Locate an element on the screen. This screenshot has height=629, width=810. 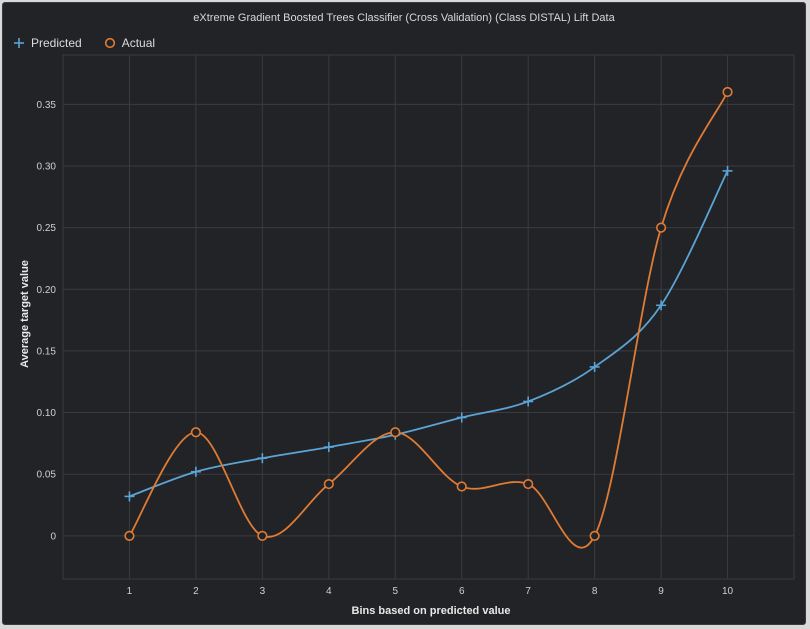
y-tick-label: 0.20 is located at coordinates (47, 290).